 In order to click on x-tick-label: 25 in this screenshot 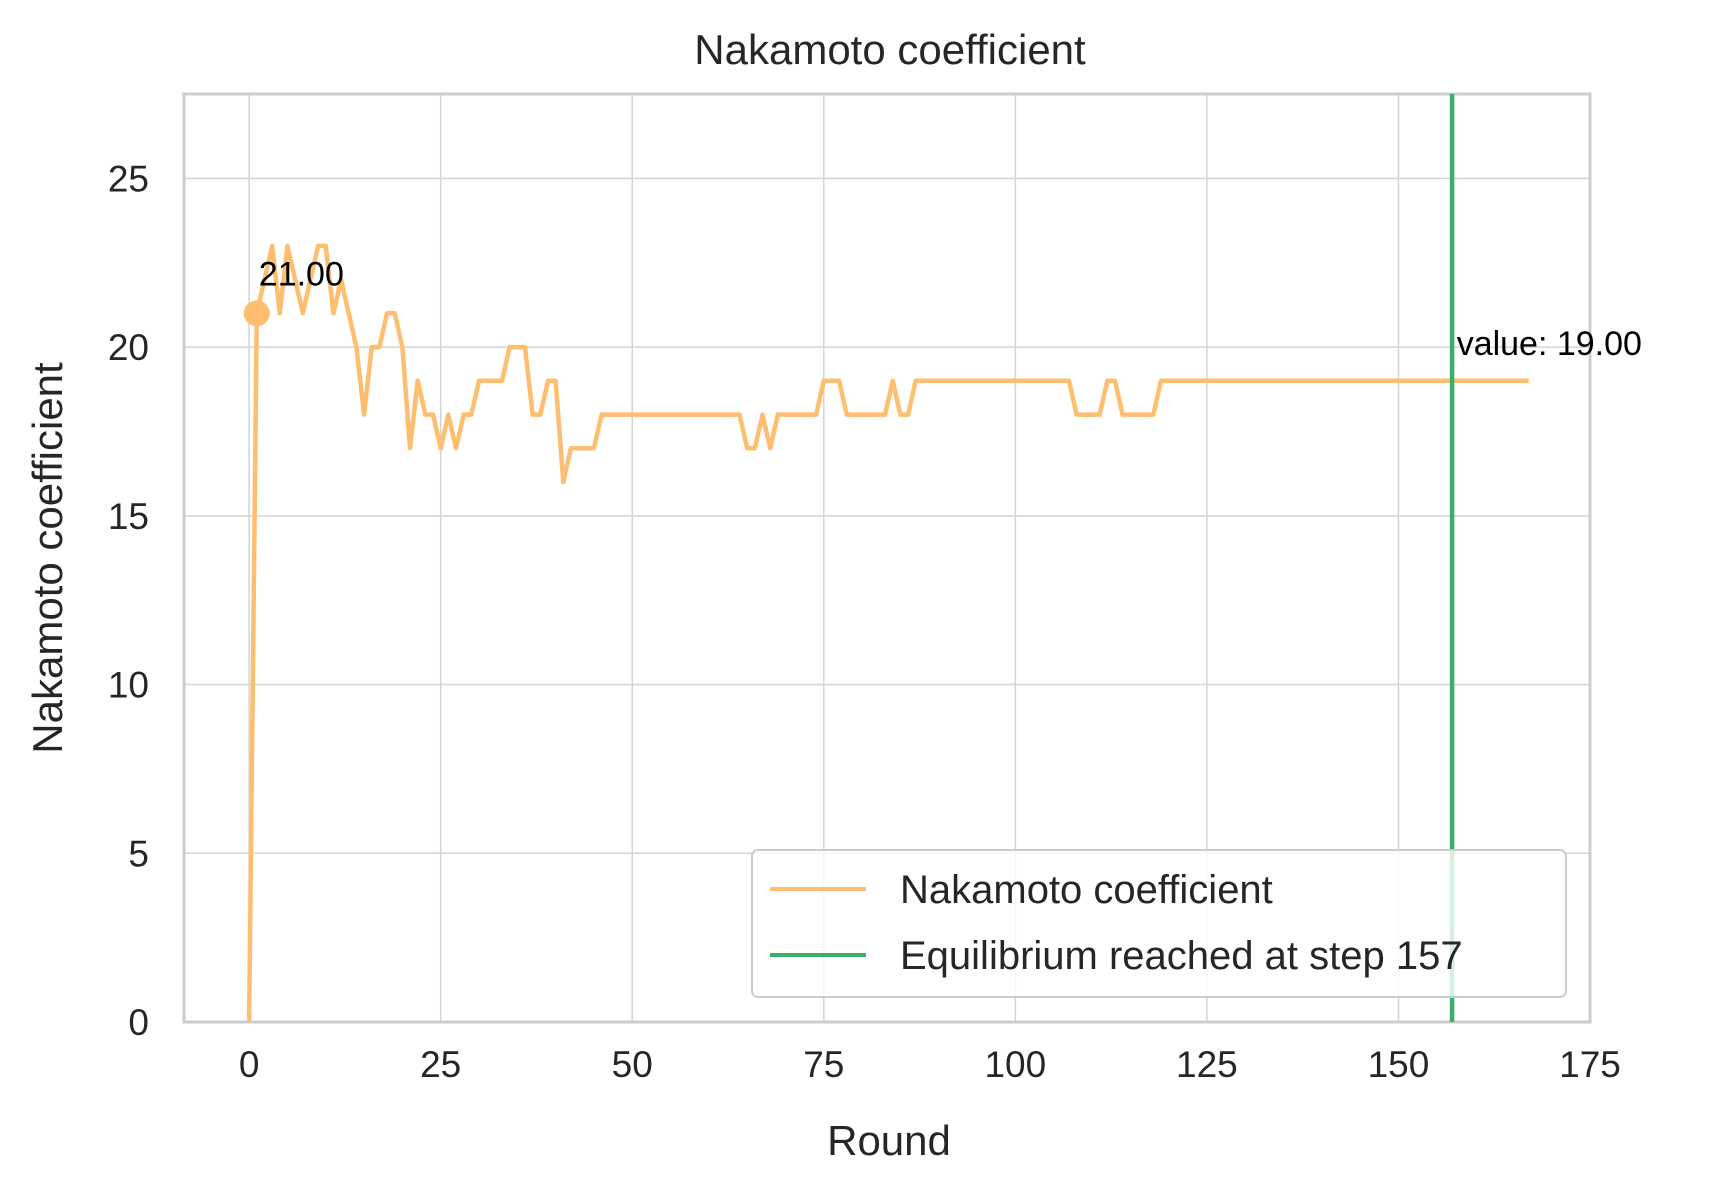, I will do `click(440, 1064)`.